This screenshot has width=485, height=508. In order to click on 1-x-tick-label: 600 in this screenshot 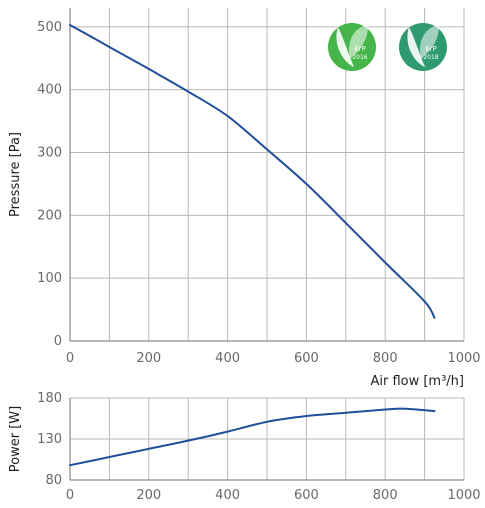, I will do `click(306, 495)`.